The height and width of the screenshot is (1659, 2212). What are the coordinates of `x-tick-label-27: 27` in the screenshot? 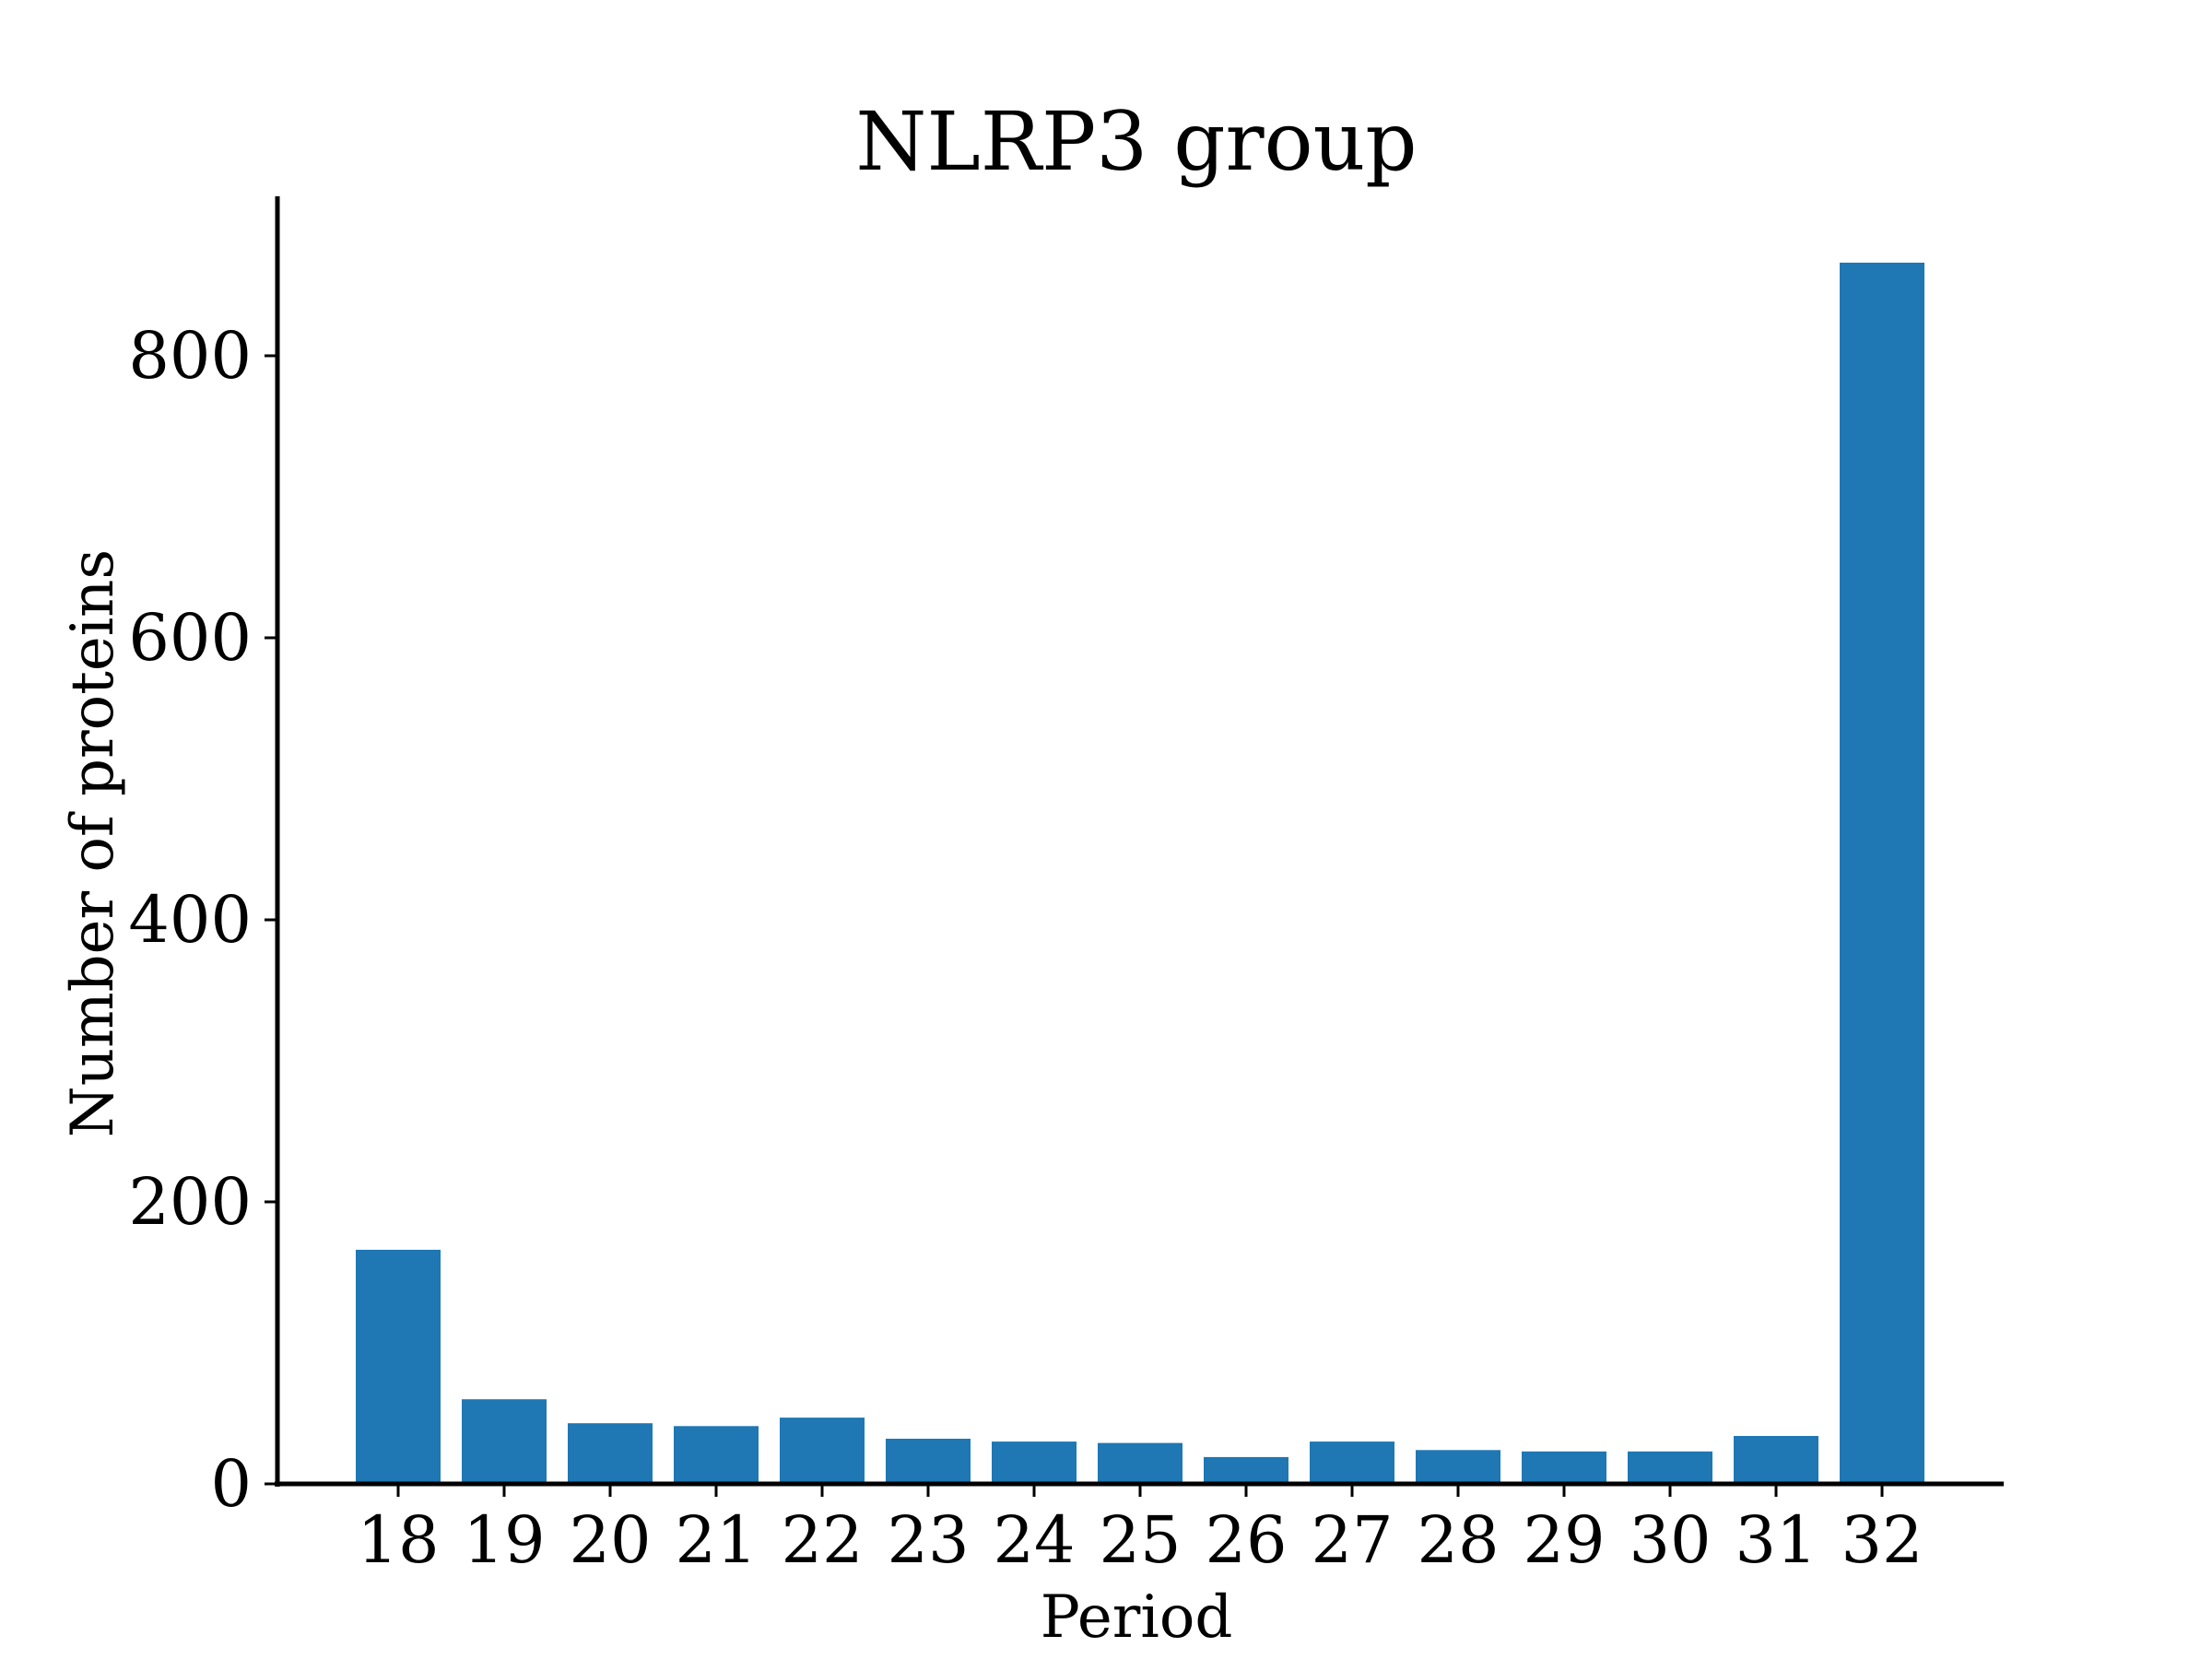 It's located at (1352, 1540).